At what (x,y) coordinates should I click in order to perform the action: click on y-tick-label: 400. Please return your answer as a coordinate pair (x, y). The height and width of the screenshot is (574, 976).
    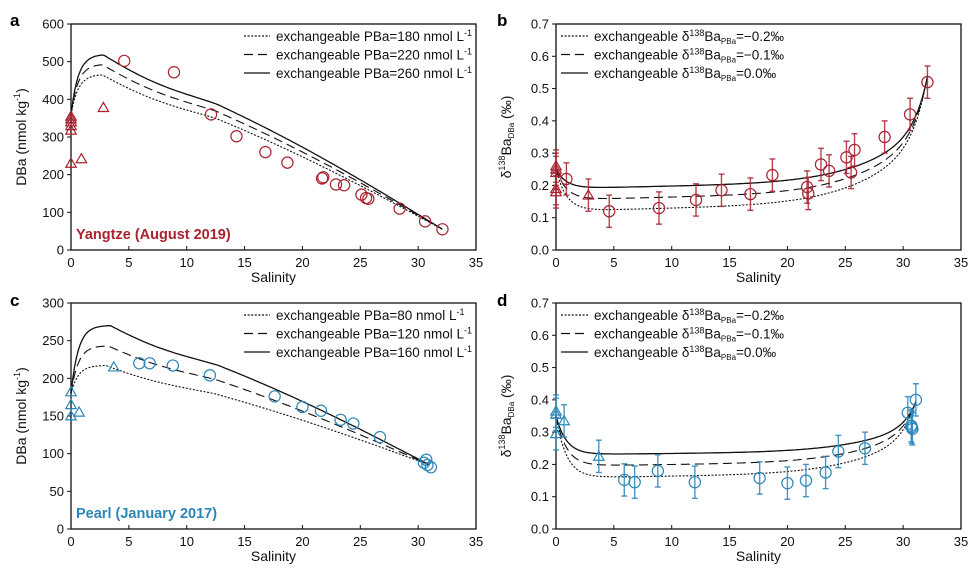
    Looking at the image, I should click on (53, 99).